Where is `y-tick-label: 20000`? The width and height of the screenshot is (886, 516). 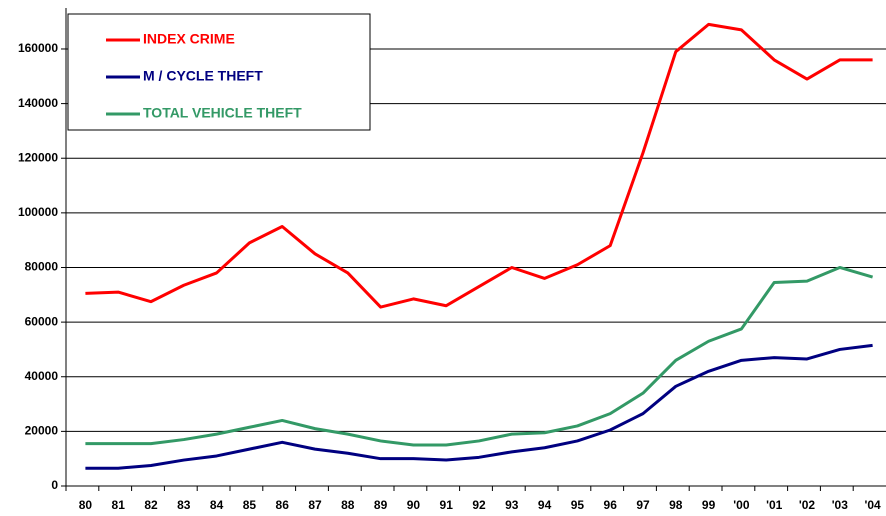
y-tick-label: 20000 is located at coordinates (42, 431).